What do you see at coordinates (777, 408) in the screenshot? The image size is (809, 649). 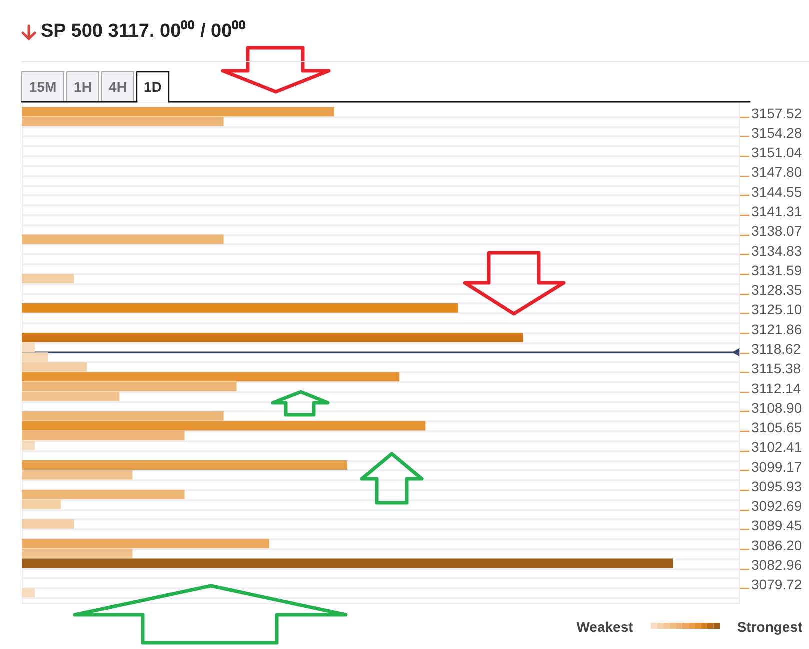 I see `y-tick-label: 3108.90` at bounding box center [777, 408].